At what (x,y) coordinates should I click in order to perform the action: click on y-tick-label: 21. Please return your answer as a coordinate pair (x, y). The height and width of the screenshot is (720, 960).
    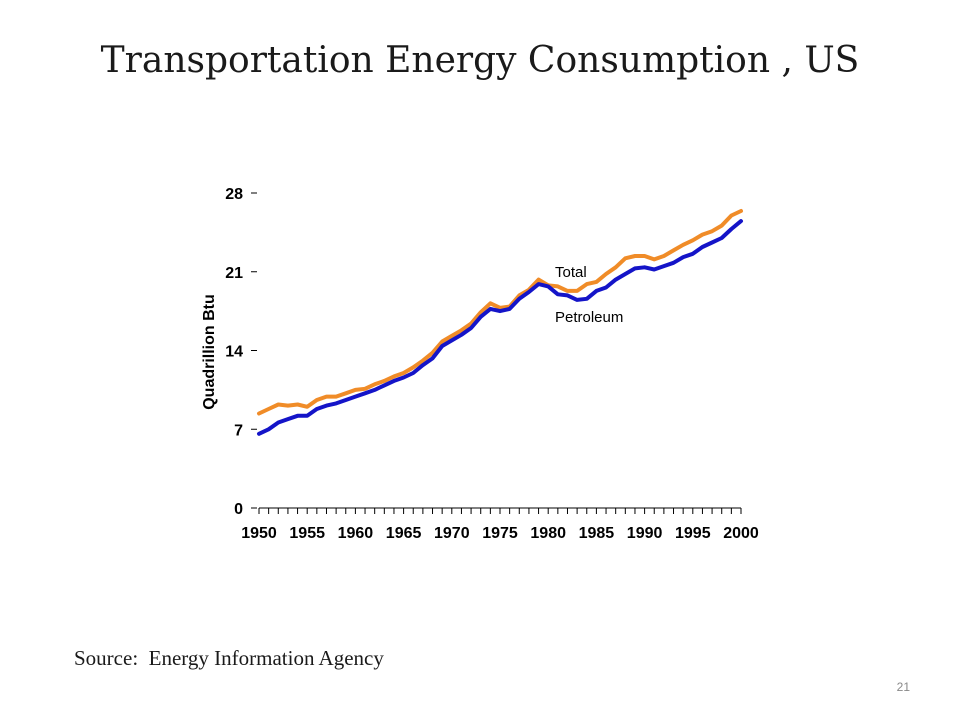
    Looking at the image, I should click on (234, 273).